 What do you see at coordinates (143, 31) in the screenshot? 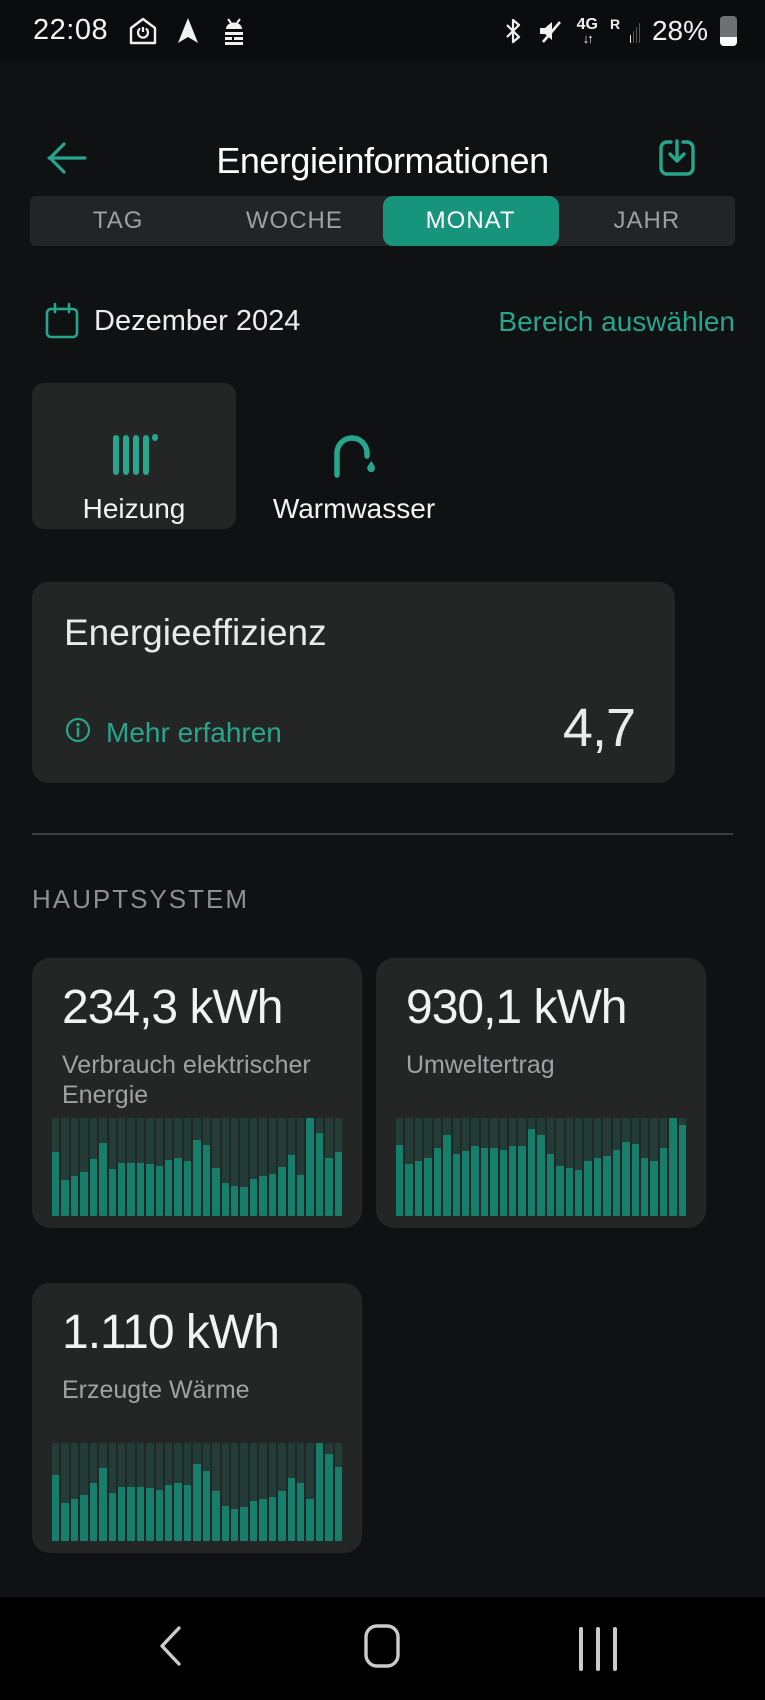
I see `smart-home-icon` at bounding box center [143, 31].